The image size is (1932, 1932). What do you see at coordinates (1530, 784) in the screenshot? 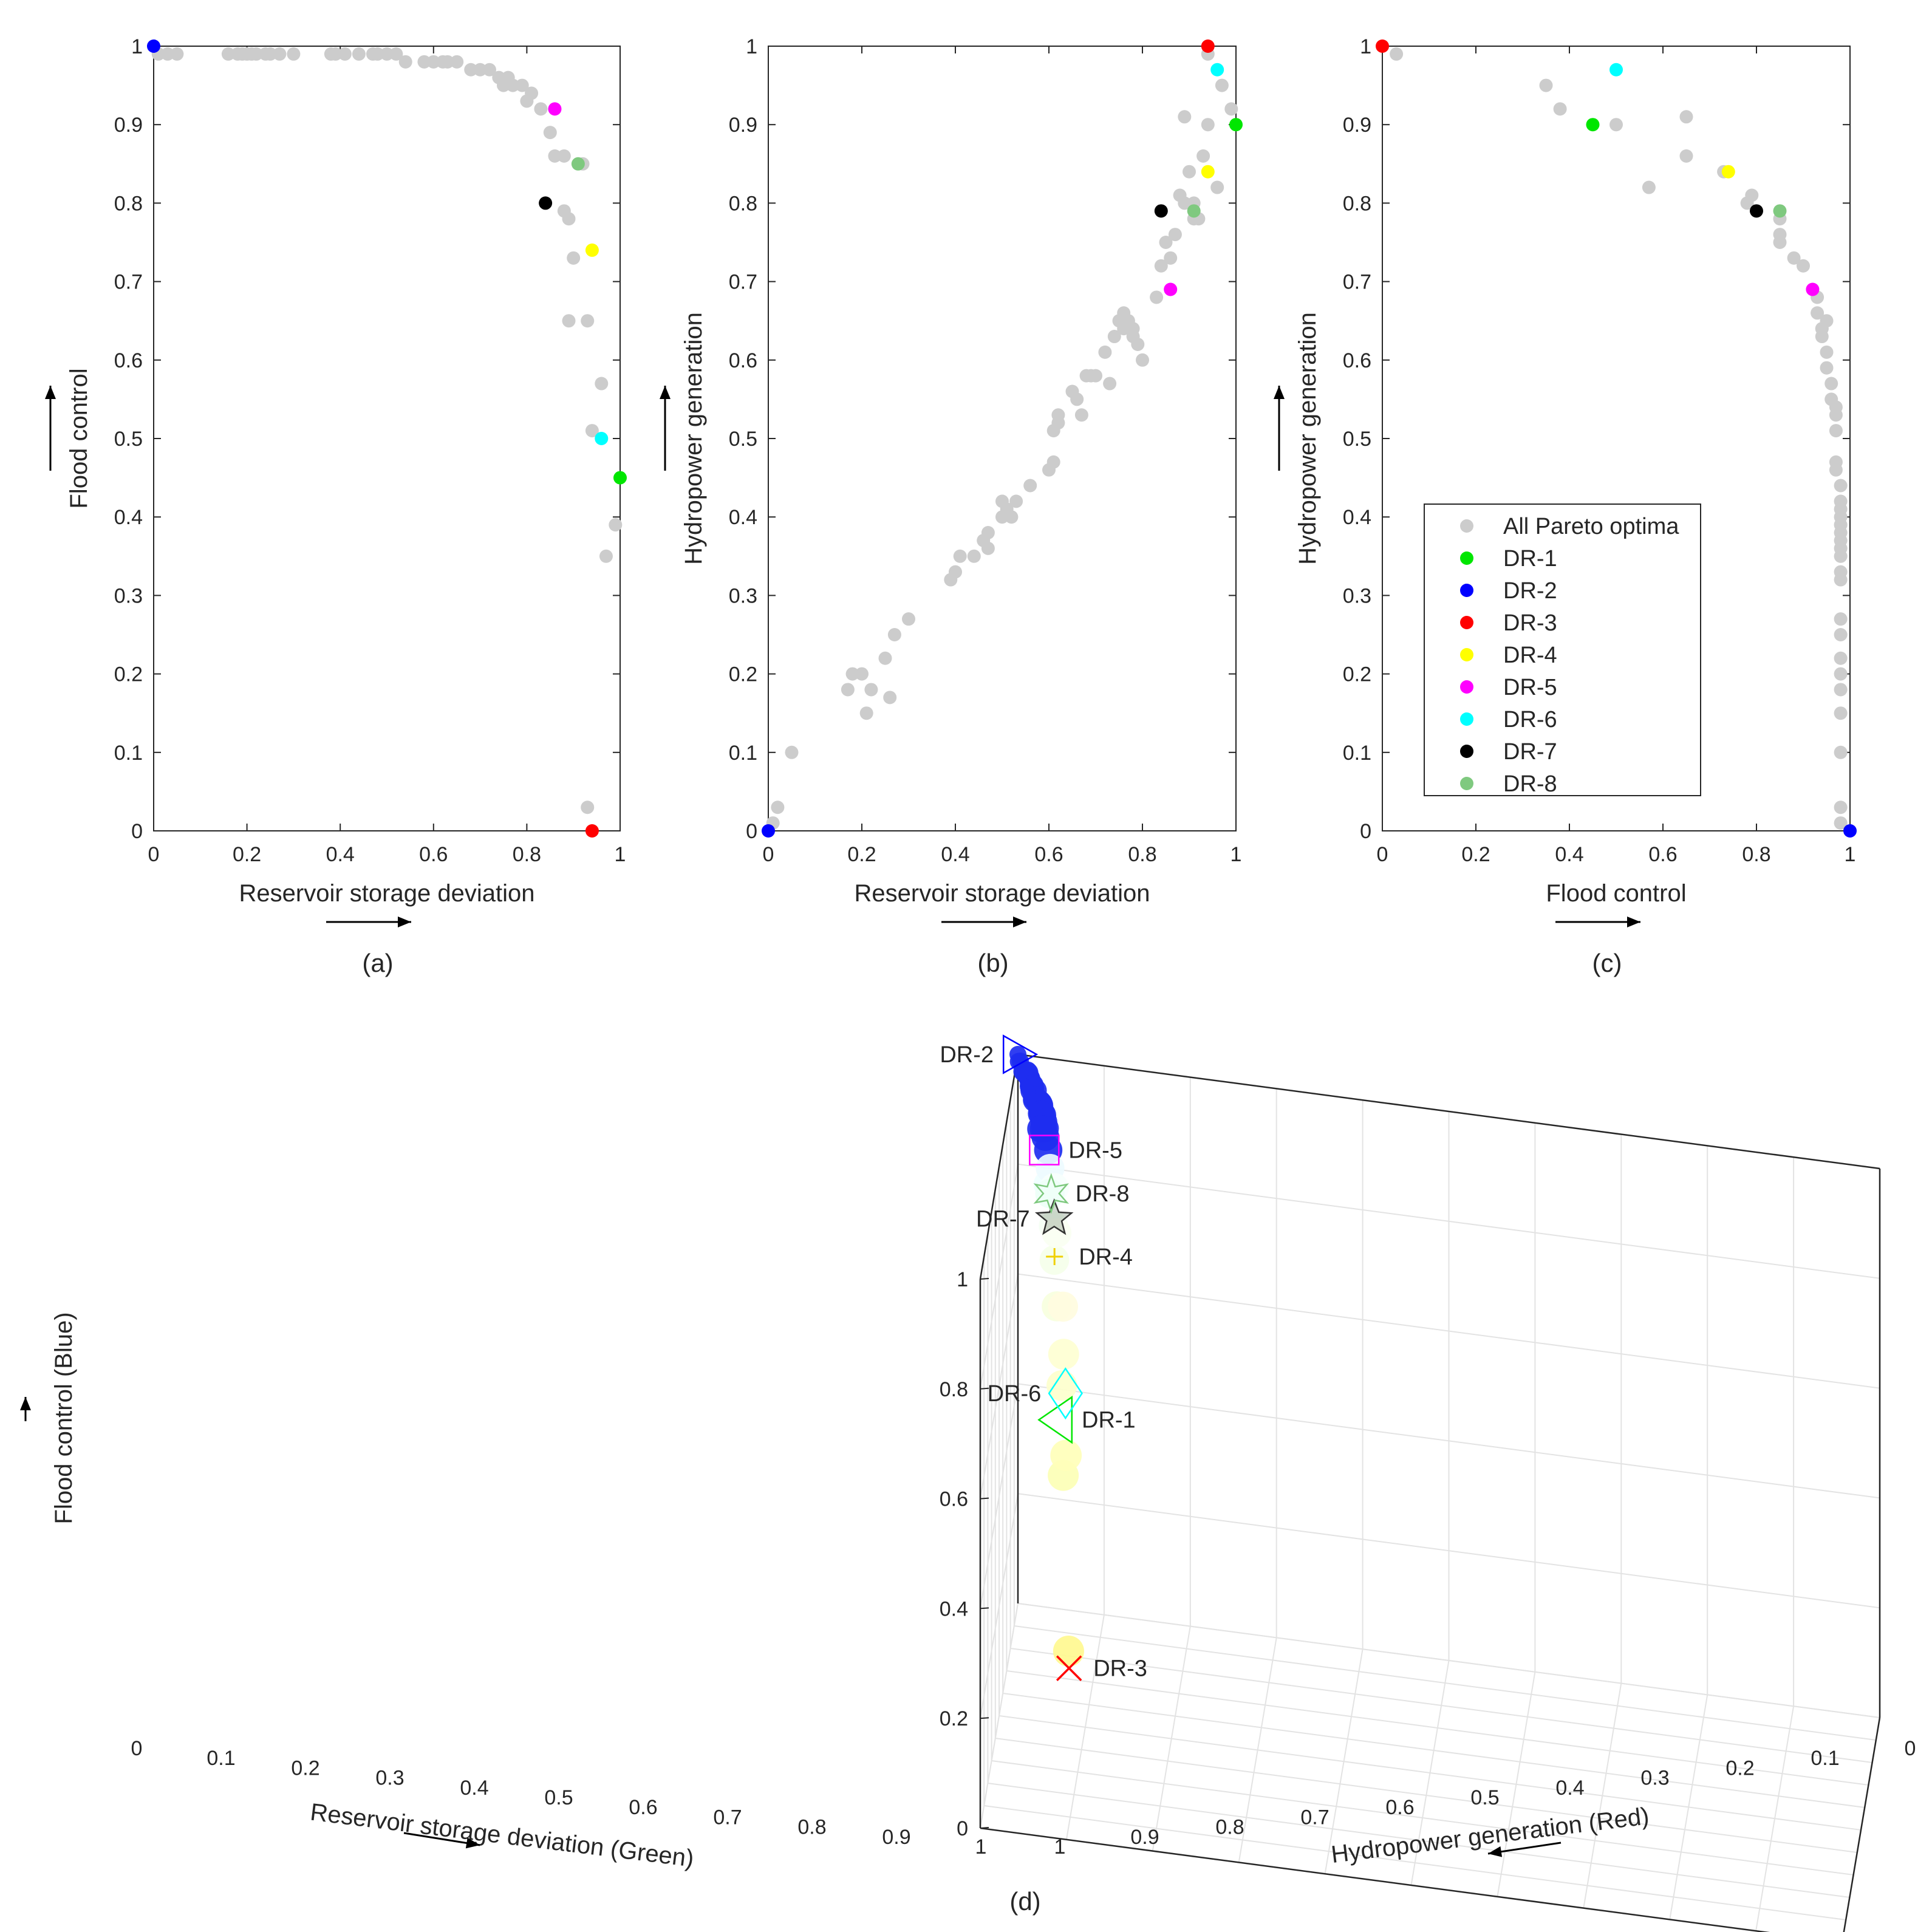
I see `legend-entry: DR-8` at bounding box center [1530, 784].